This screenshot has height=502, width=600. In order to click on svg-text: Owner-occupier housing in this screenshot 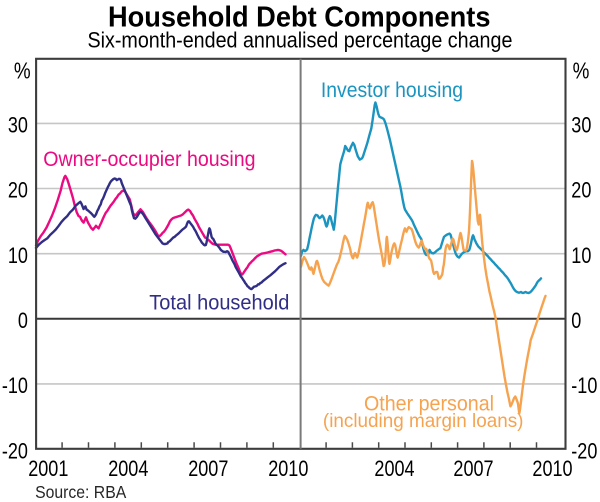, I will do `click(149, 160)`.